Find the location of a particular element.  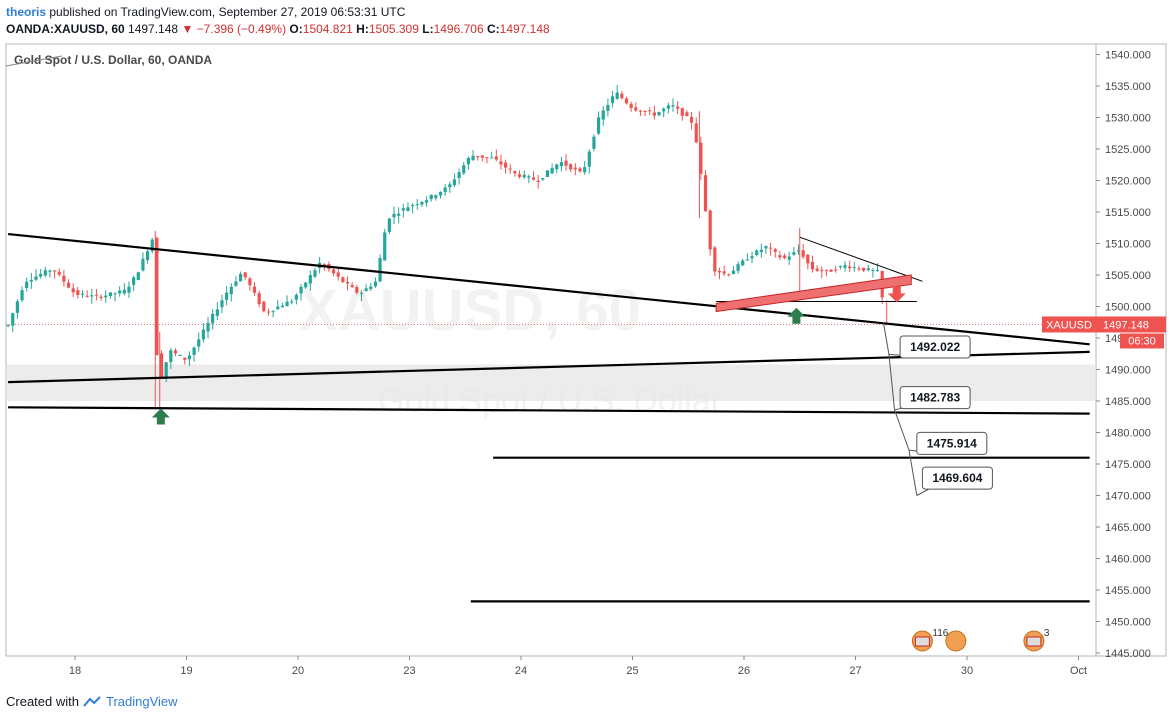

y-tick-label: 1510.000 is located at coordinates (1128, 245).